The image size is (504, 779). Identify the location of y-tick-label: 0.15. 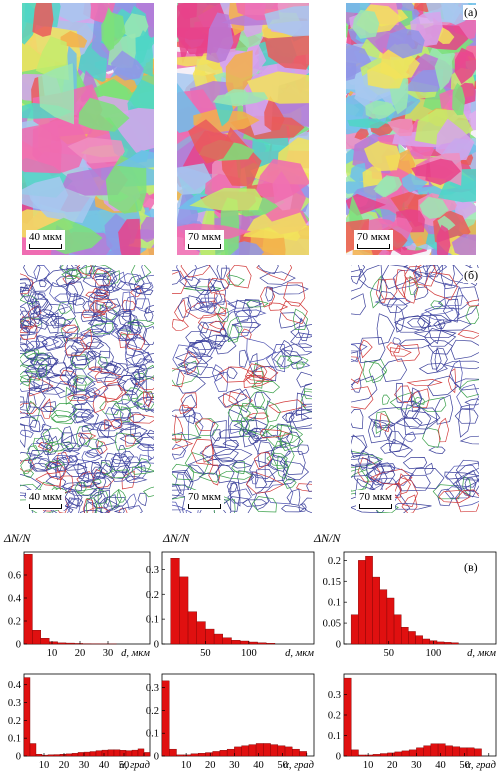
(332, 582).